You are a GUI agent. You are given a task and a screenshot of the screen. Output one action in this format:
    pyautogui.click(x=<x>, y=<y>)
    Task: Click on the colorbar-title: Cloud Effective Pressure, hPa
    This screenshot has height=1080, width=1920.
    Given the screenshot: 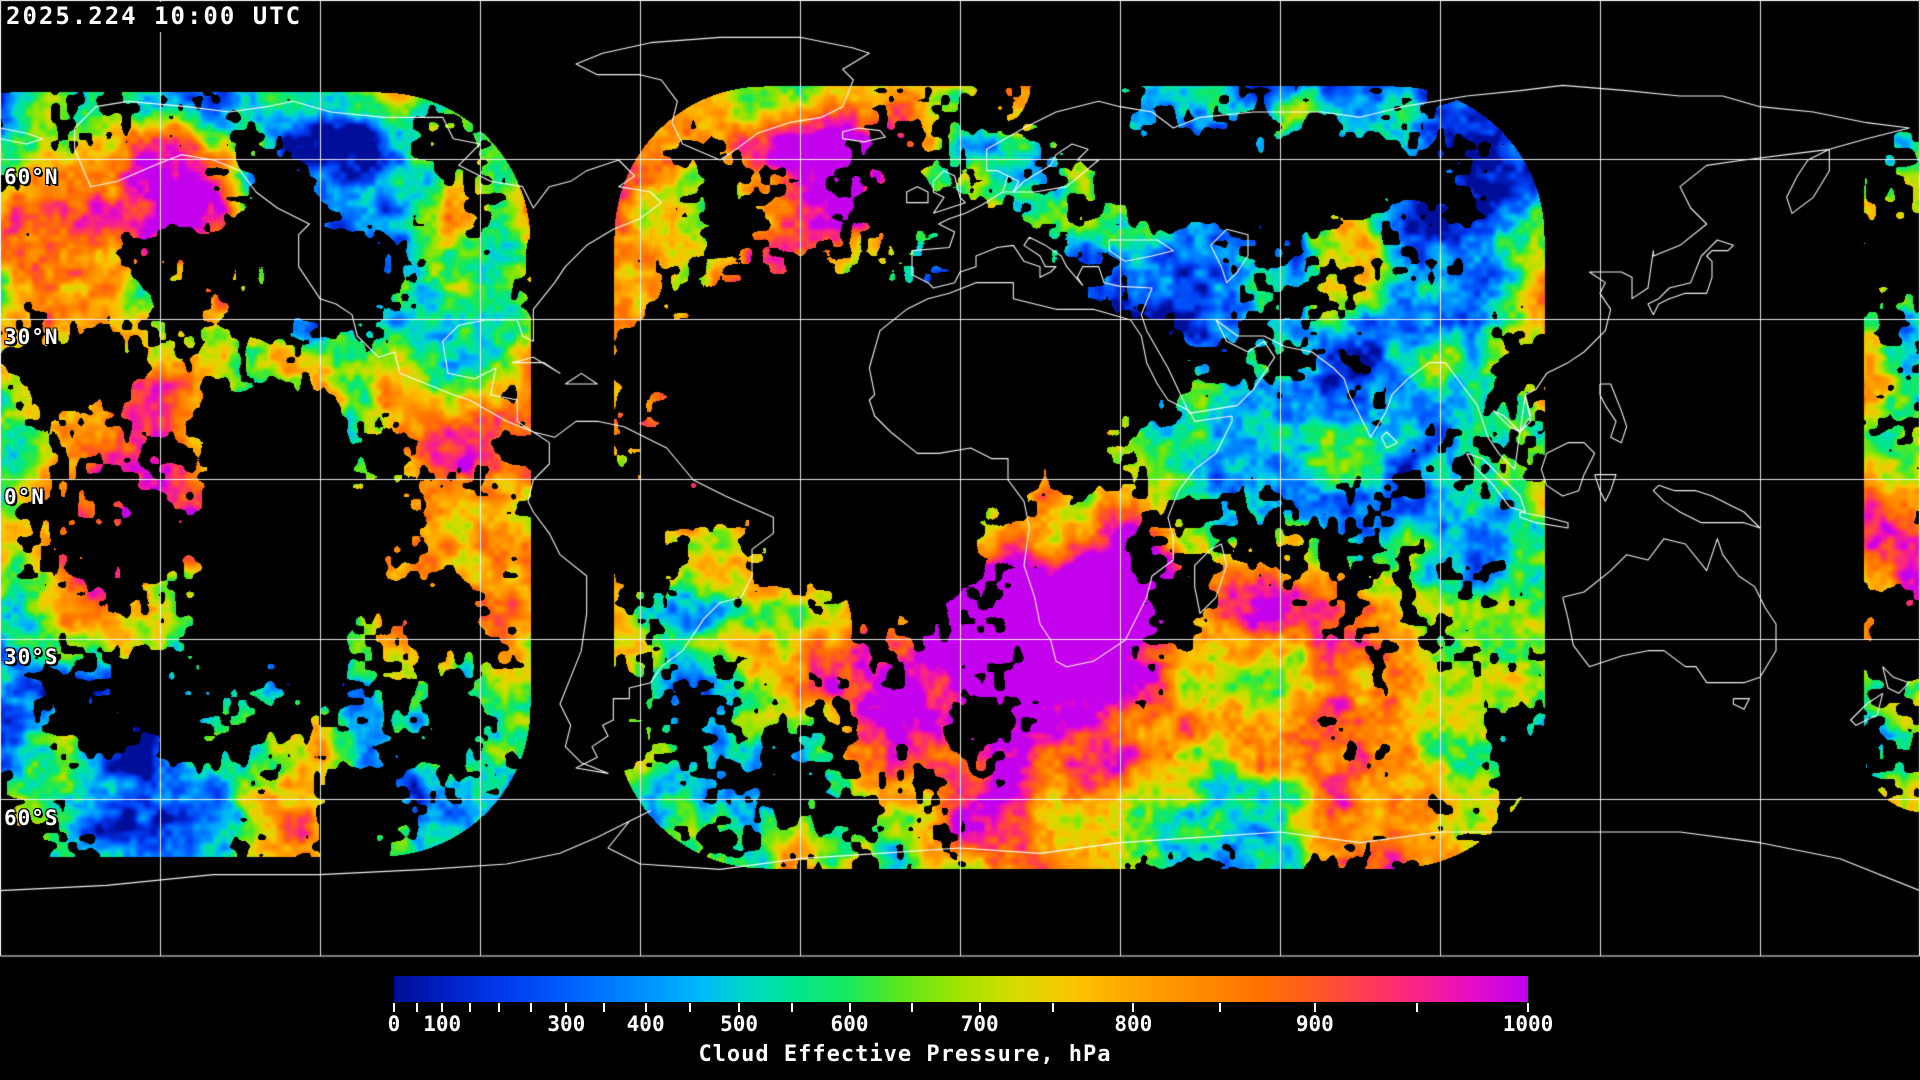 What is the action you would take?
    pyautogui.click(x=905, y=1054)
    